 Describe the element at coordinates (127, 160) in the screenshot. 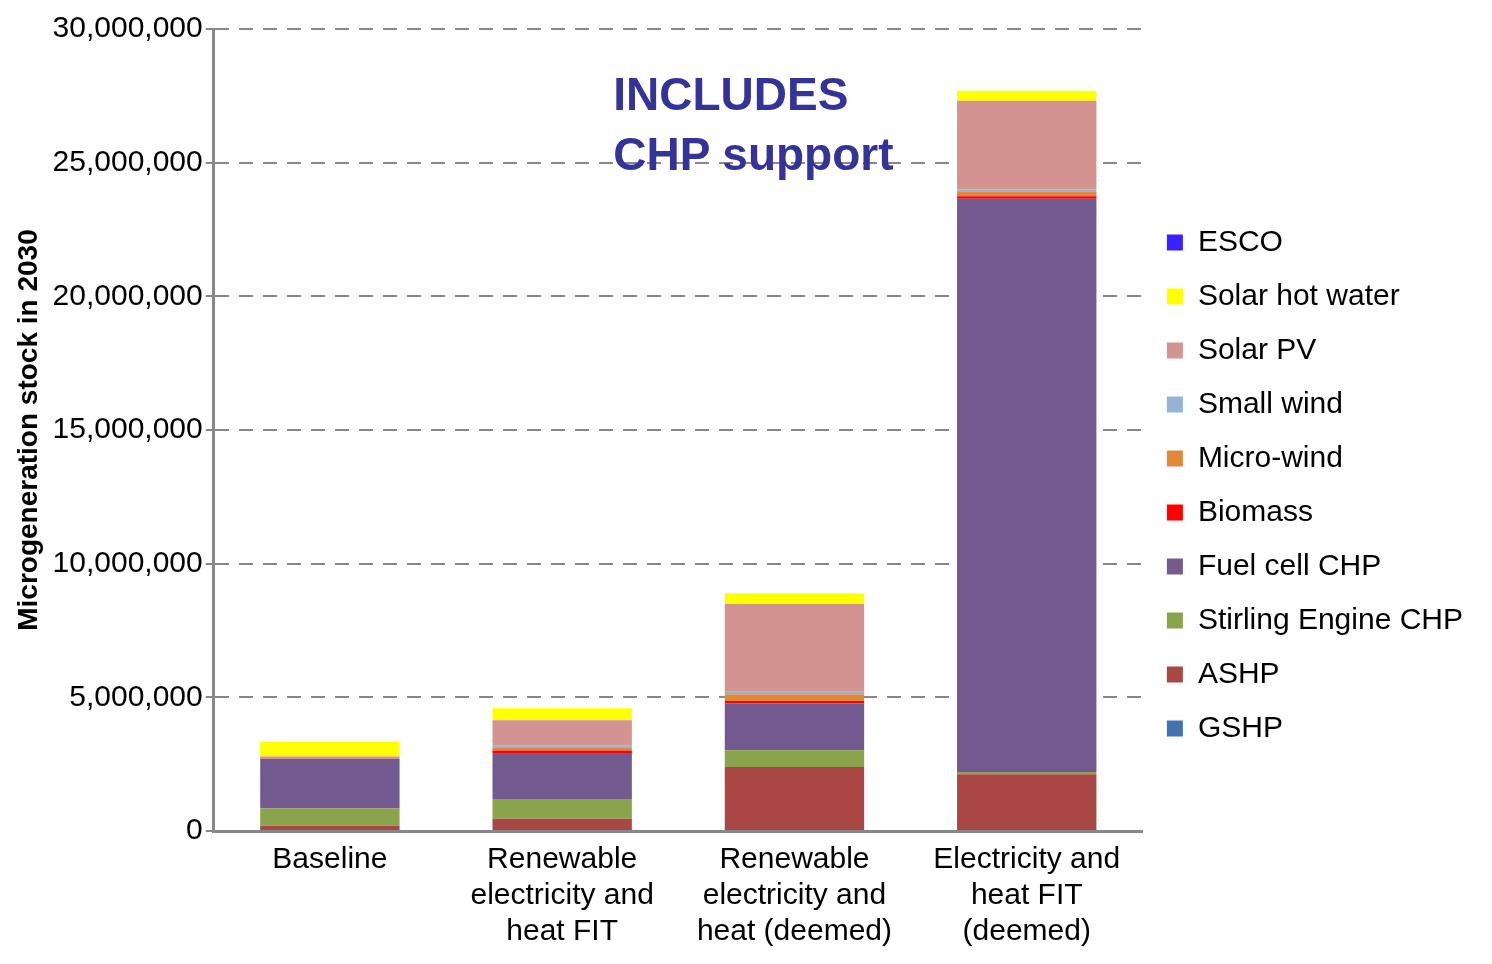

I see `y-tick-label: 25,000,000` at that location.